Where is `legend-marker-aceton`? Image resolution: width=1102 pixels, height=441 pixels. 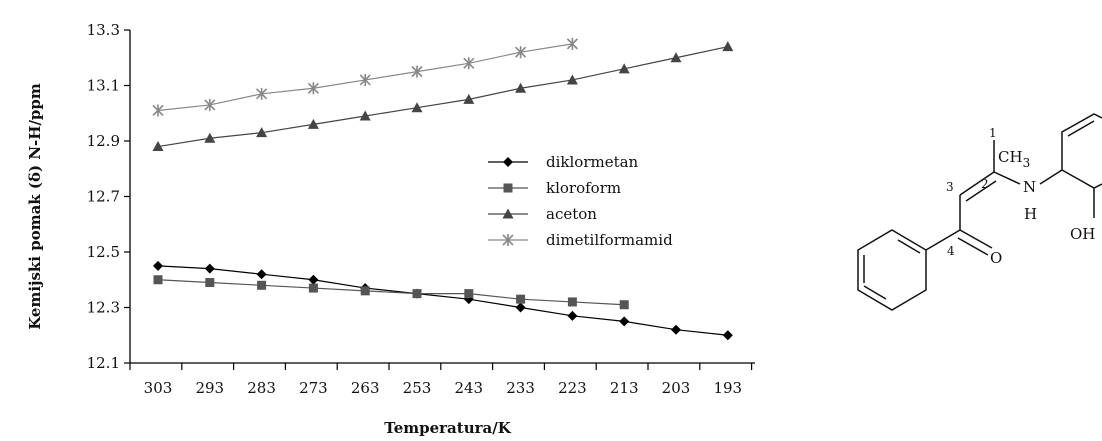 legend-marker-aceton is located at coordinates (508, 213).